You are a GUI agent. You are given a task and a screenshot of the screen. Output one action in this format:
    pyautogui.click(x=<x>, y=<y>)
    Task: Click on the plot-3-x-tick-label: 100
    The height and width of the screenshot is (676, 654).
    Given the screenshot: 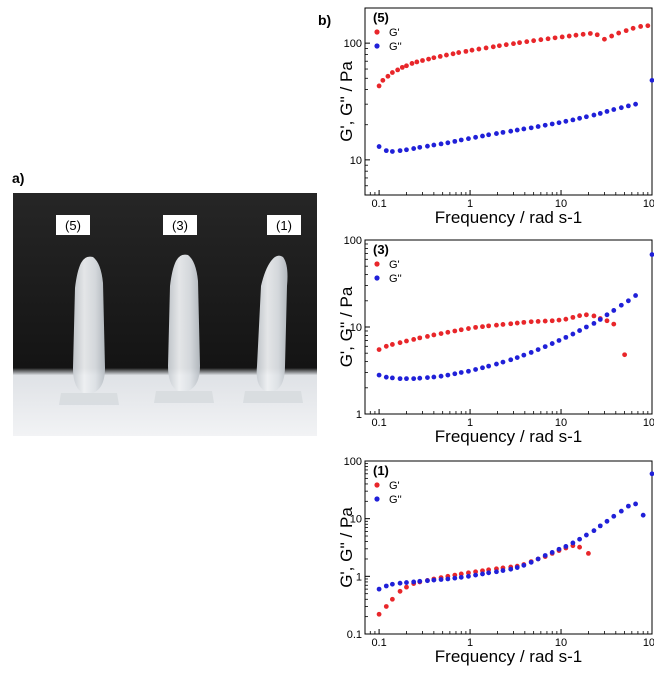 What is the action you would take?
    pyautogui.click(x=648, y=643)
    